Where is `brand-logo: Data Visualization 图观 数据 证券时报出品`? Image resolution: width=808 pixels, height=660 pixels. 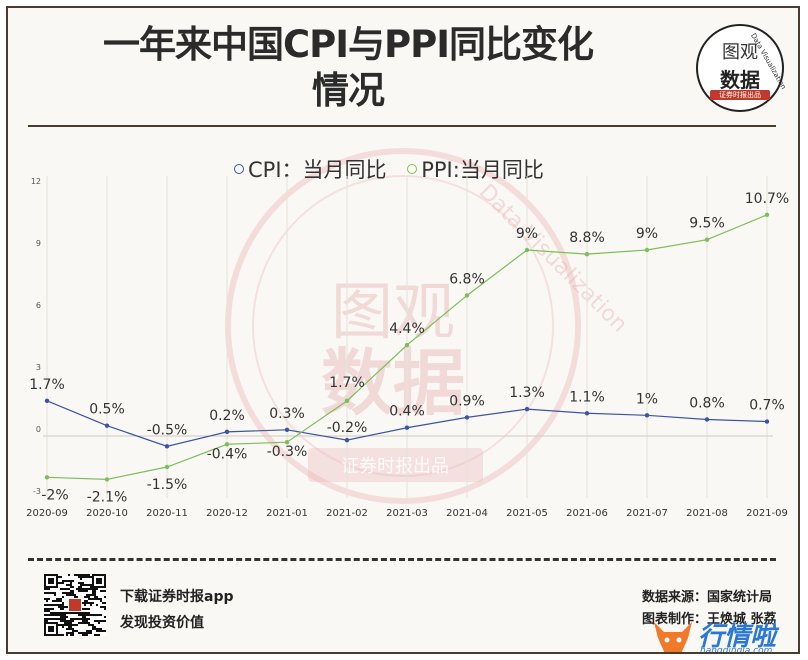
brand-logo: Data Visualization 图观 数据 证券时报出品 is located at coordinates (742, 68).